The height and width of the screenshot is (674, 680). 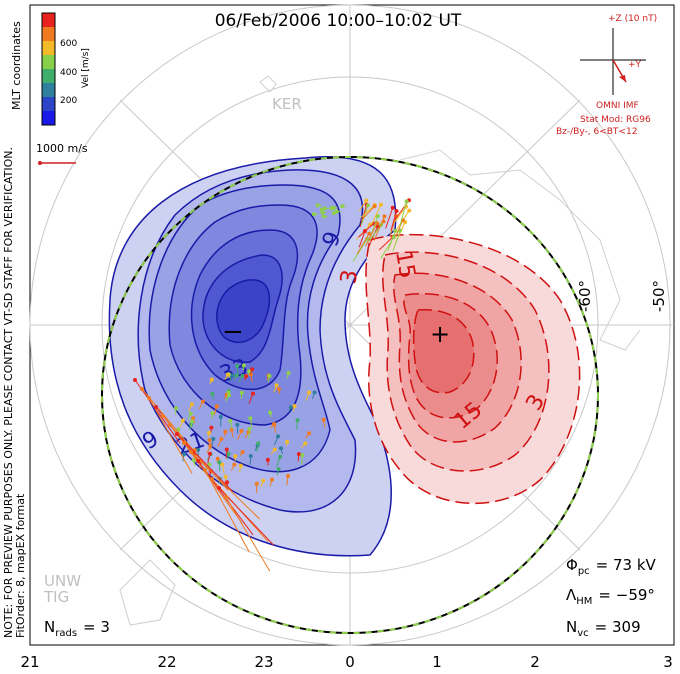 What do you see at coordinates (584, 601) in the screenshot?
I see `lambda-hm-sub: HM` at bounding box center [584, 601].